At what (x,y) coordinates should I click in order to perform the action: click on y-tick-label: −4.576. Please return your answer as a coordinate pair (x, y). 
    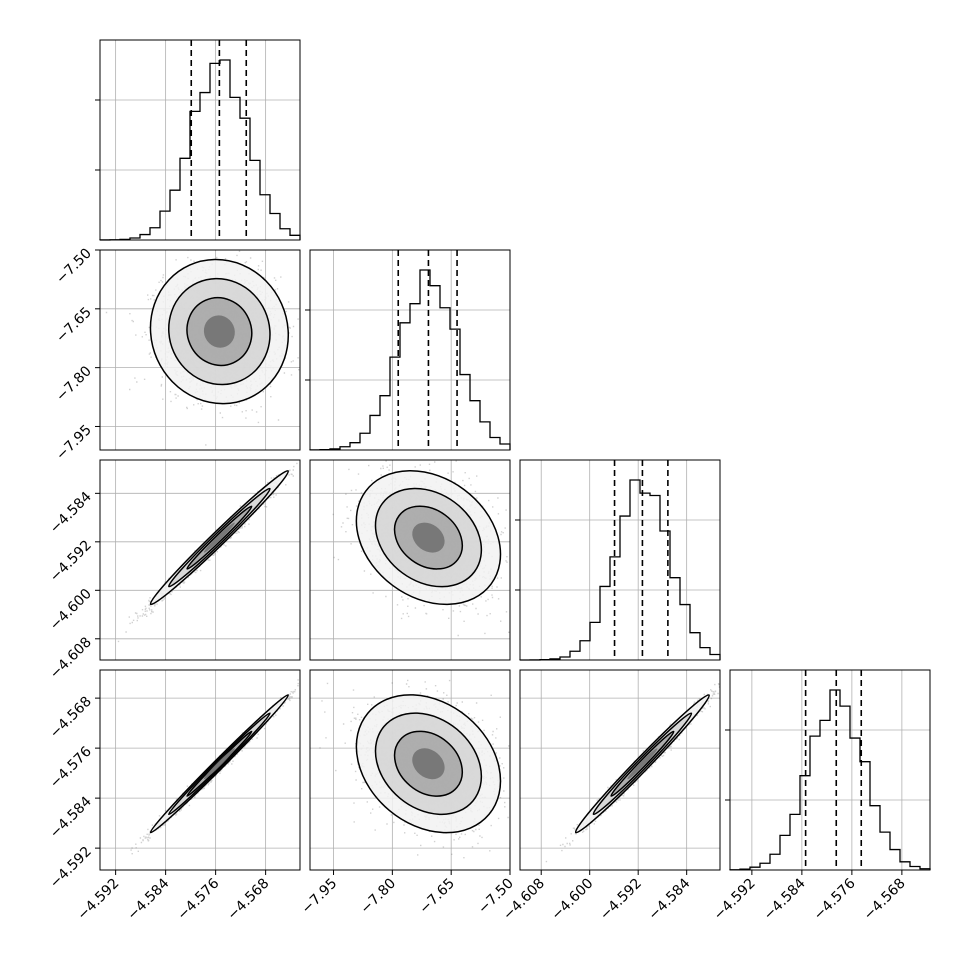
    Looking at the image, I should click on (71, 768).